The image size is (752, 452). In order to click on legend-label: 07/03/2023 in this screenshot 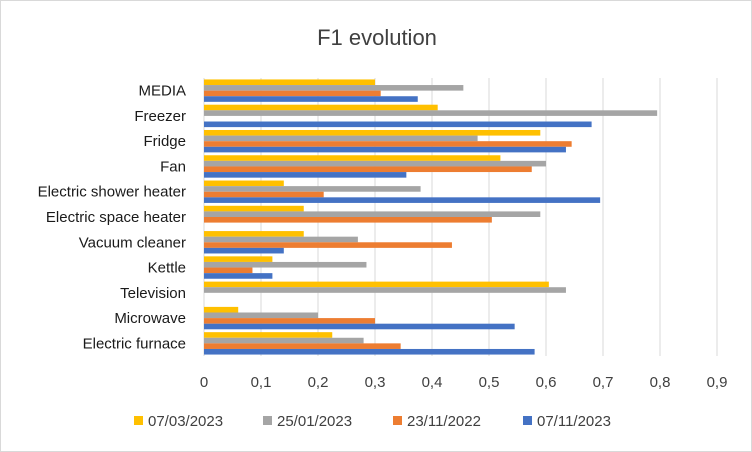, I will do `click(185, 421)`.